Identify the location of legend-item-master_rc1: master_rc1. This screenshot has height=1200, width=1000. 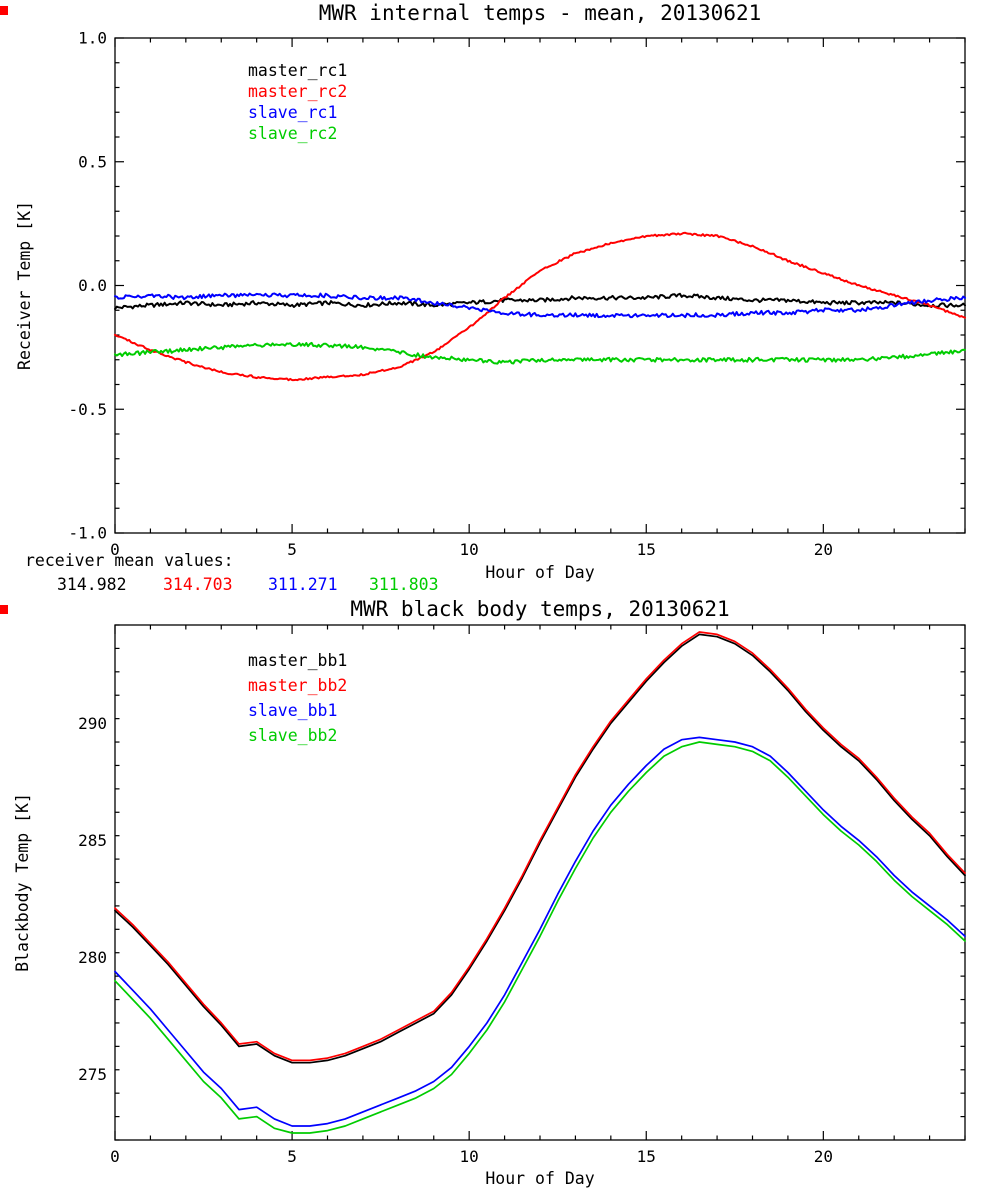
(297, 70).